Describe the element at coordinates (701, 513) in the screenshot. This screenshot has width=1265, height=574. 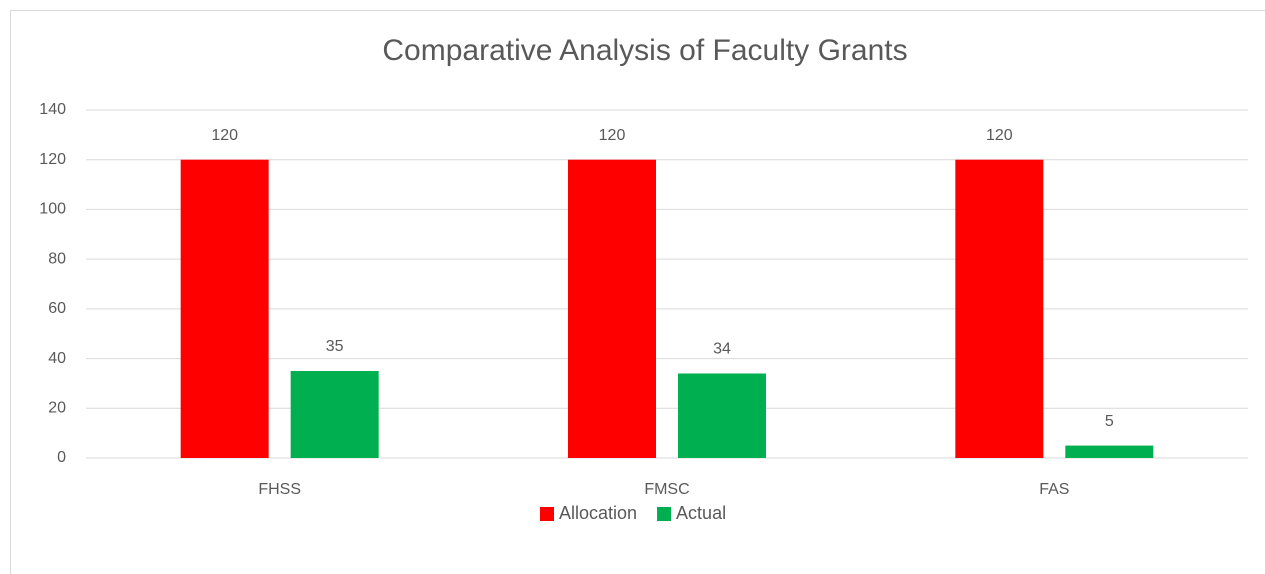
I see `legend-label: Actual` at that location.